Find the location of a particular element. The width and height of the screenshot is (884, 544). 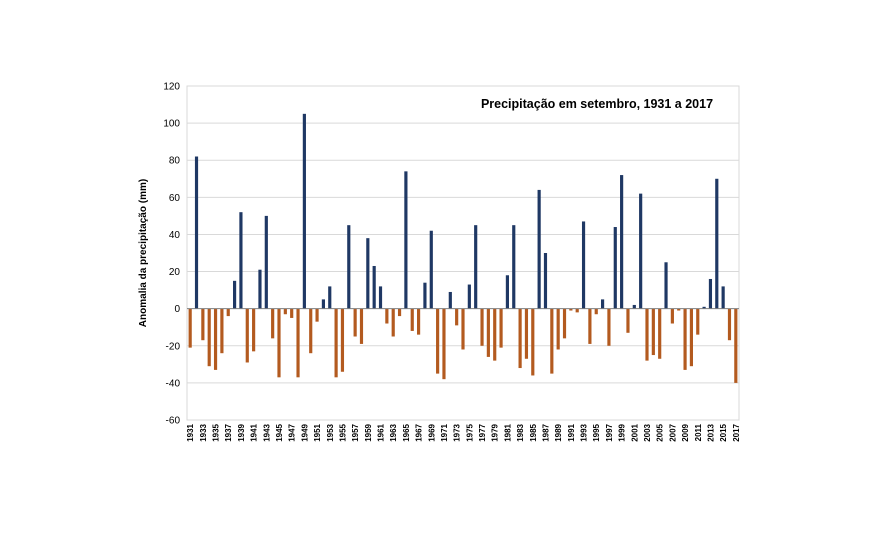

x-tick-label: 1991 is located at coordinates (571, 432).